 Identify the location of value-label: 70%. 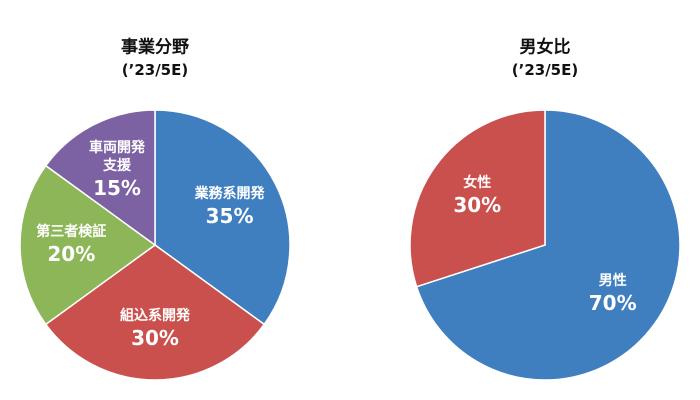
(612, 303).